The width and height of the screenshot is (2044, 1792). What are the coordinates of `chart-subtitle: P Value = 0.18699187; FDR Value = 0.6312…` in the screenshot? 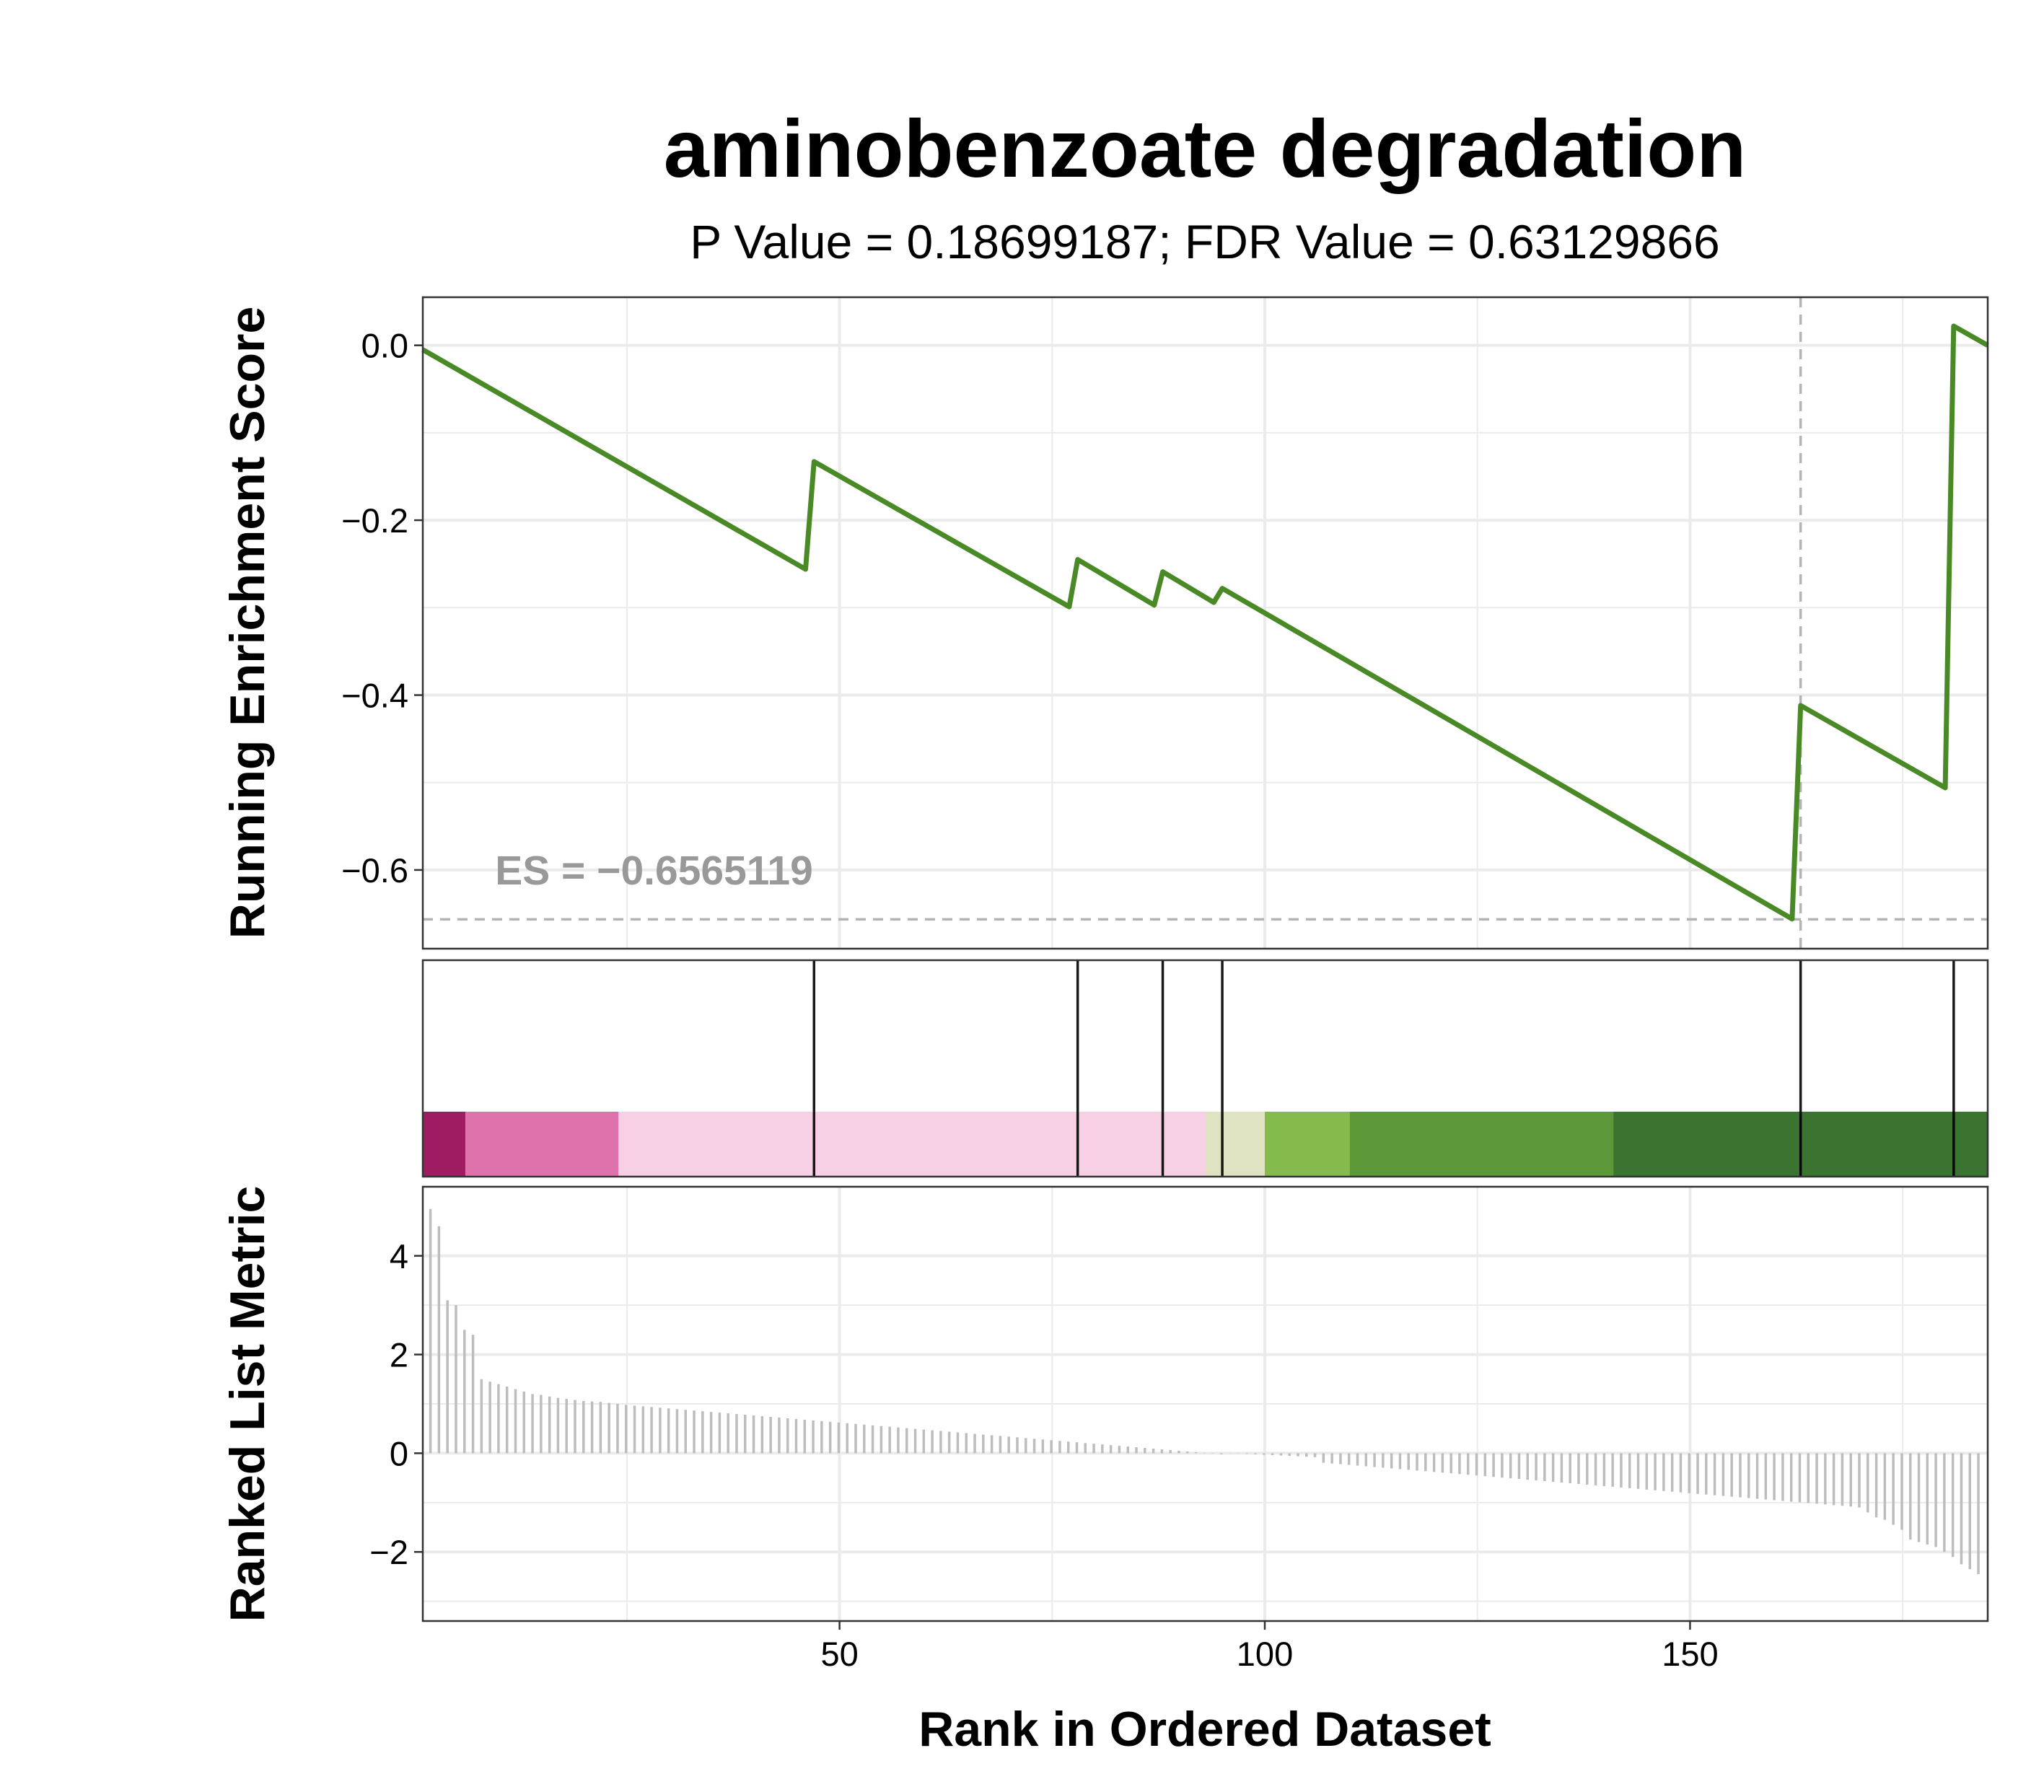 It's located at (1204, 241).